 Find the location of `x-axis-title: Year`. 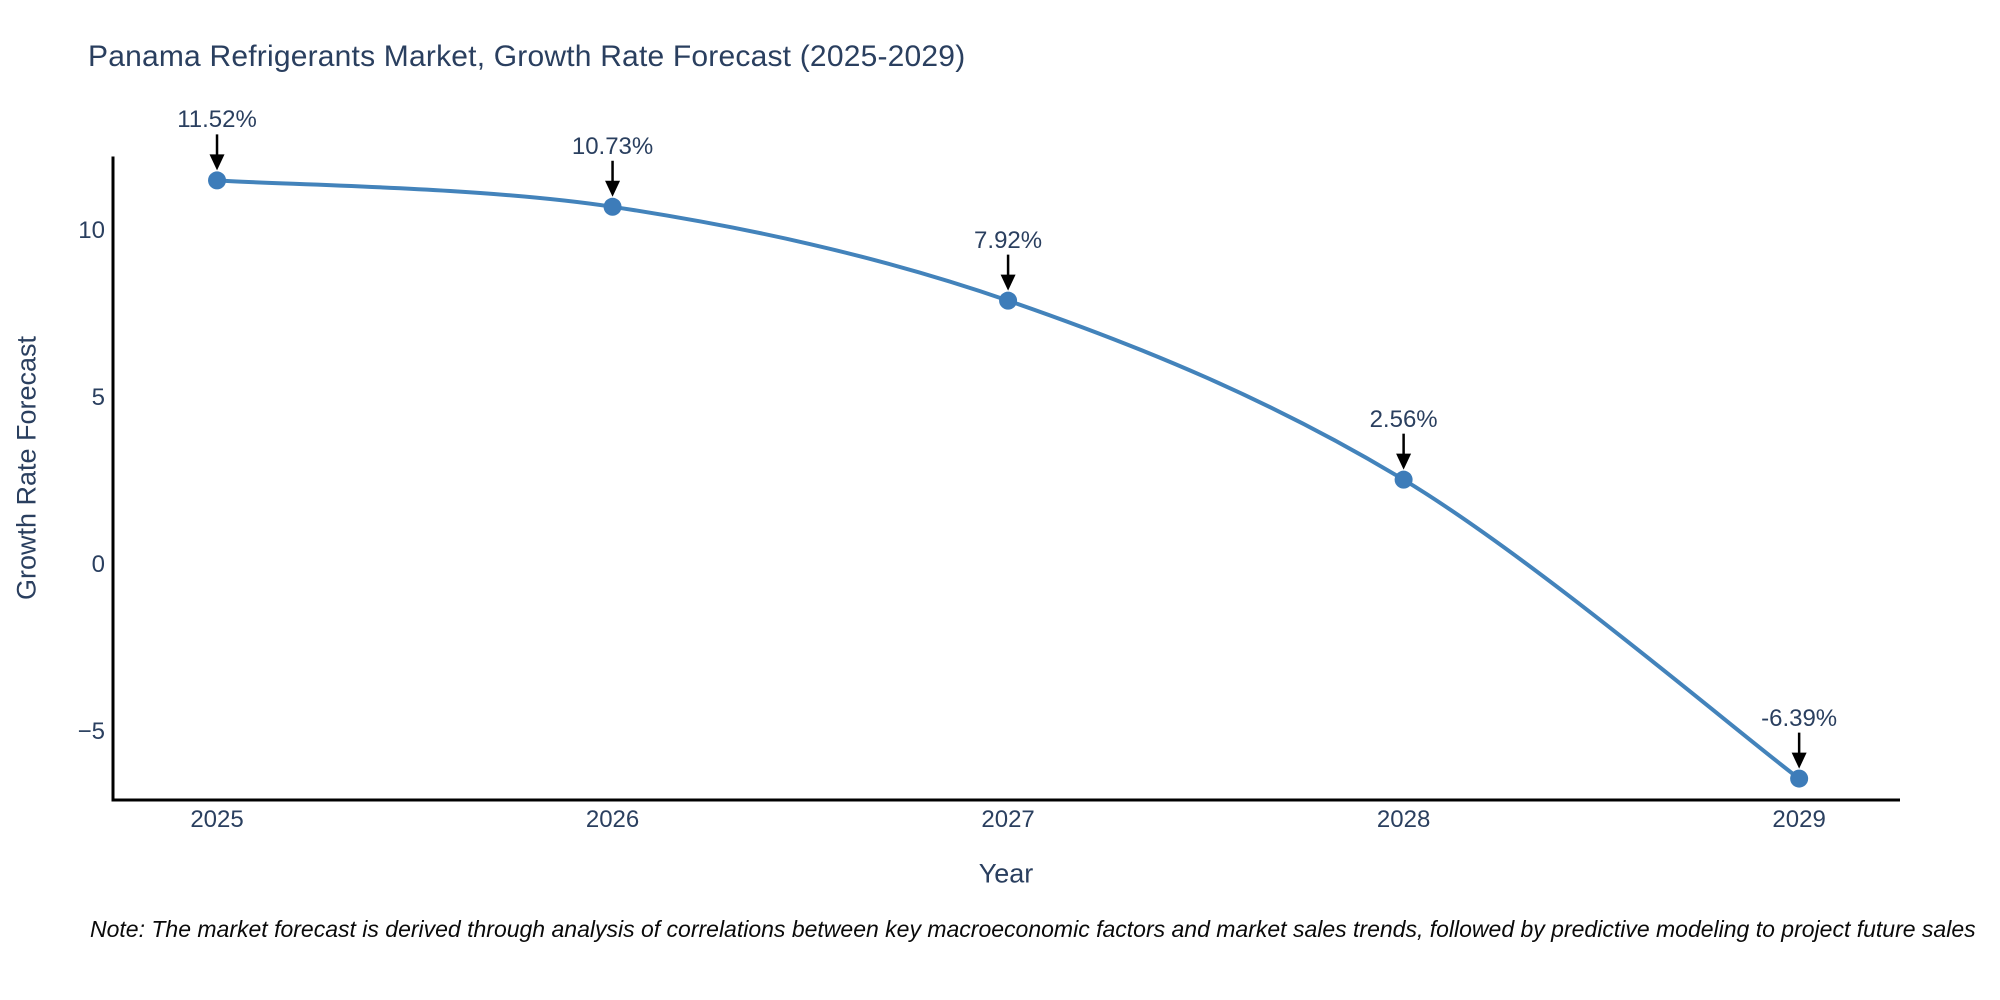

x-axis-title: Year is located at coordinates (1006, 873).